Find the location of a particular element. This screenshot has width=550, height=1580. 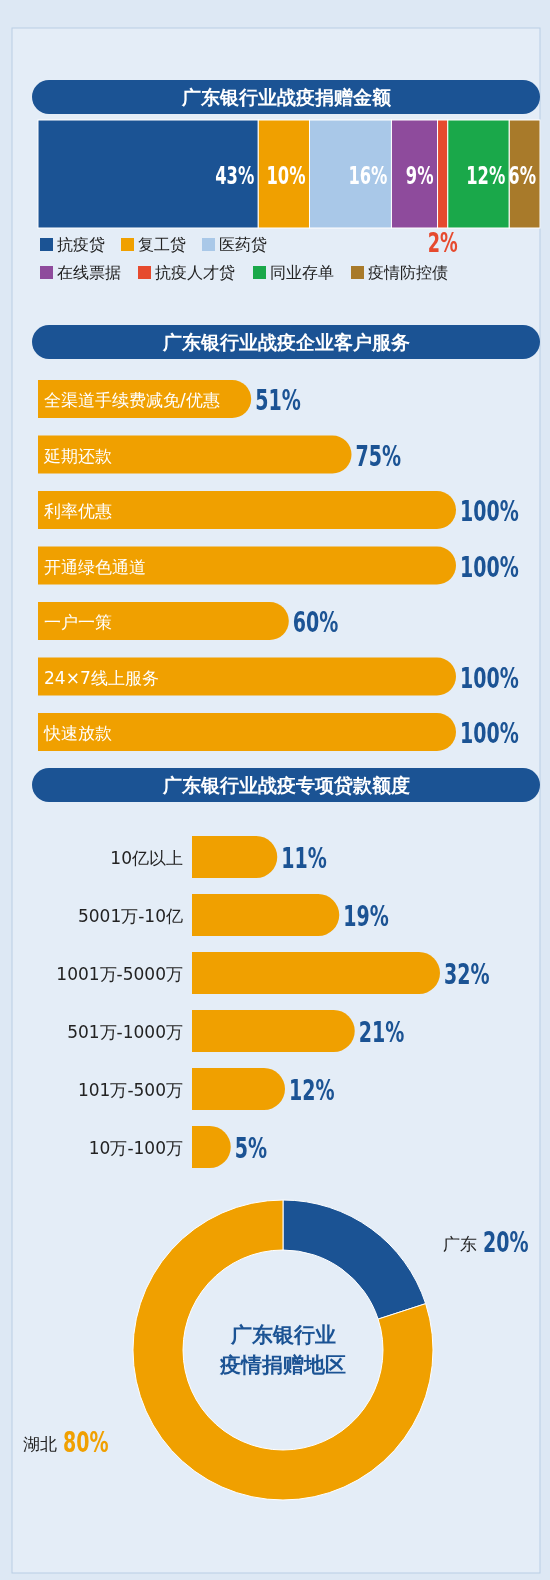

legend-label: 同业存单 is located at coordinates (302, 272).